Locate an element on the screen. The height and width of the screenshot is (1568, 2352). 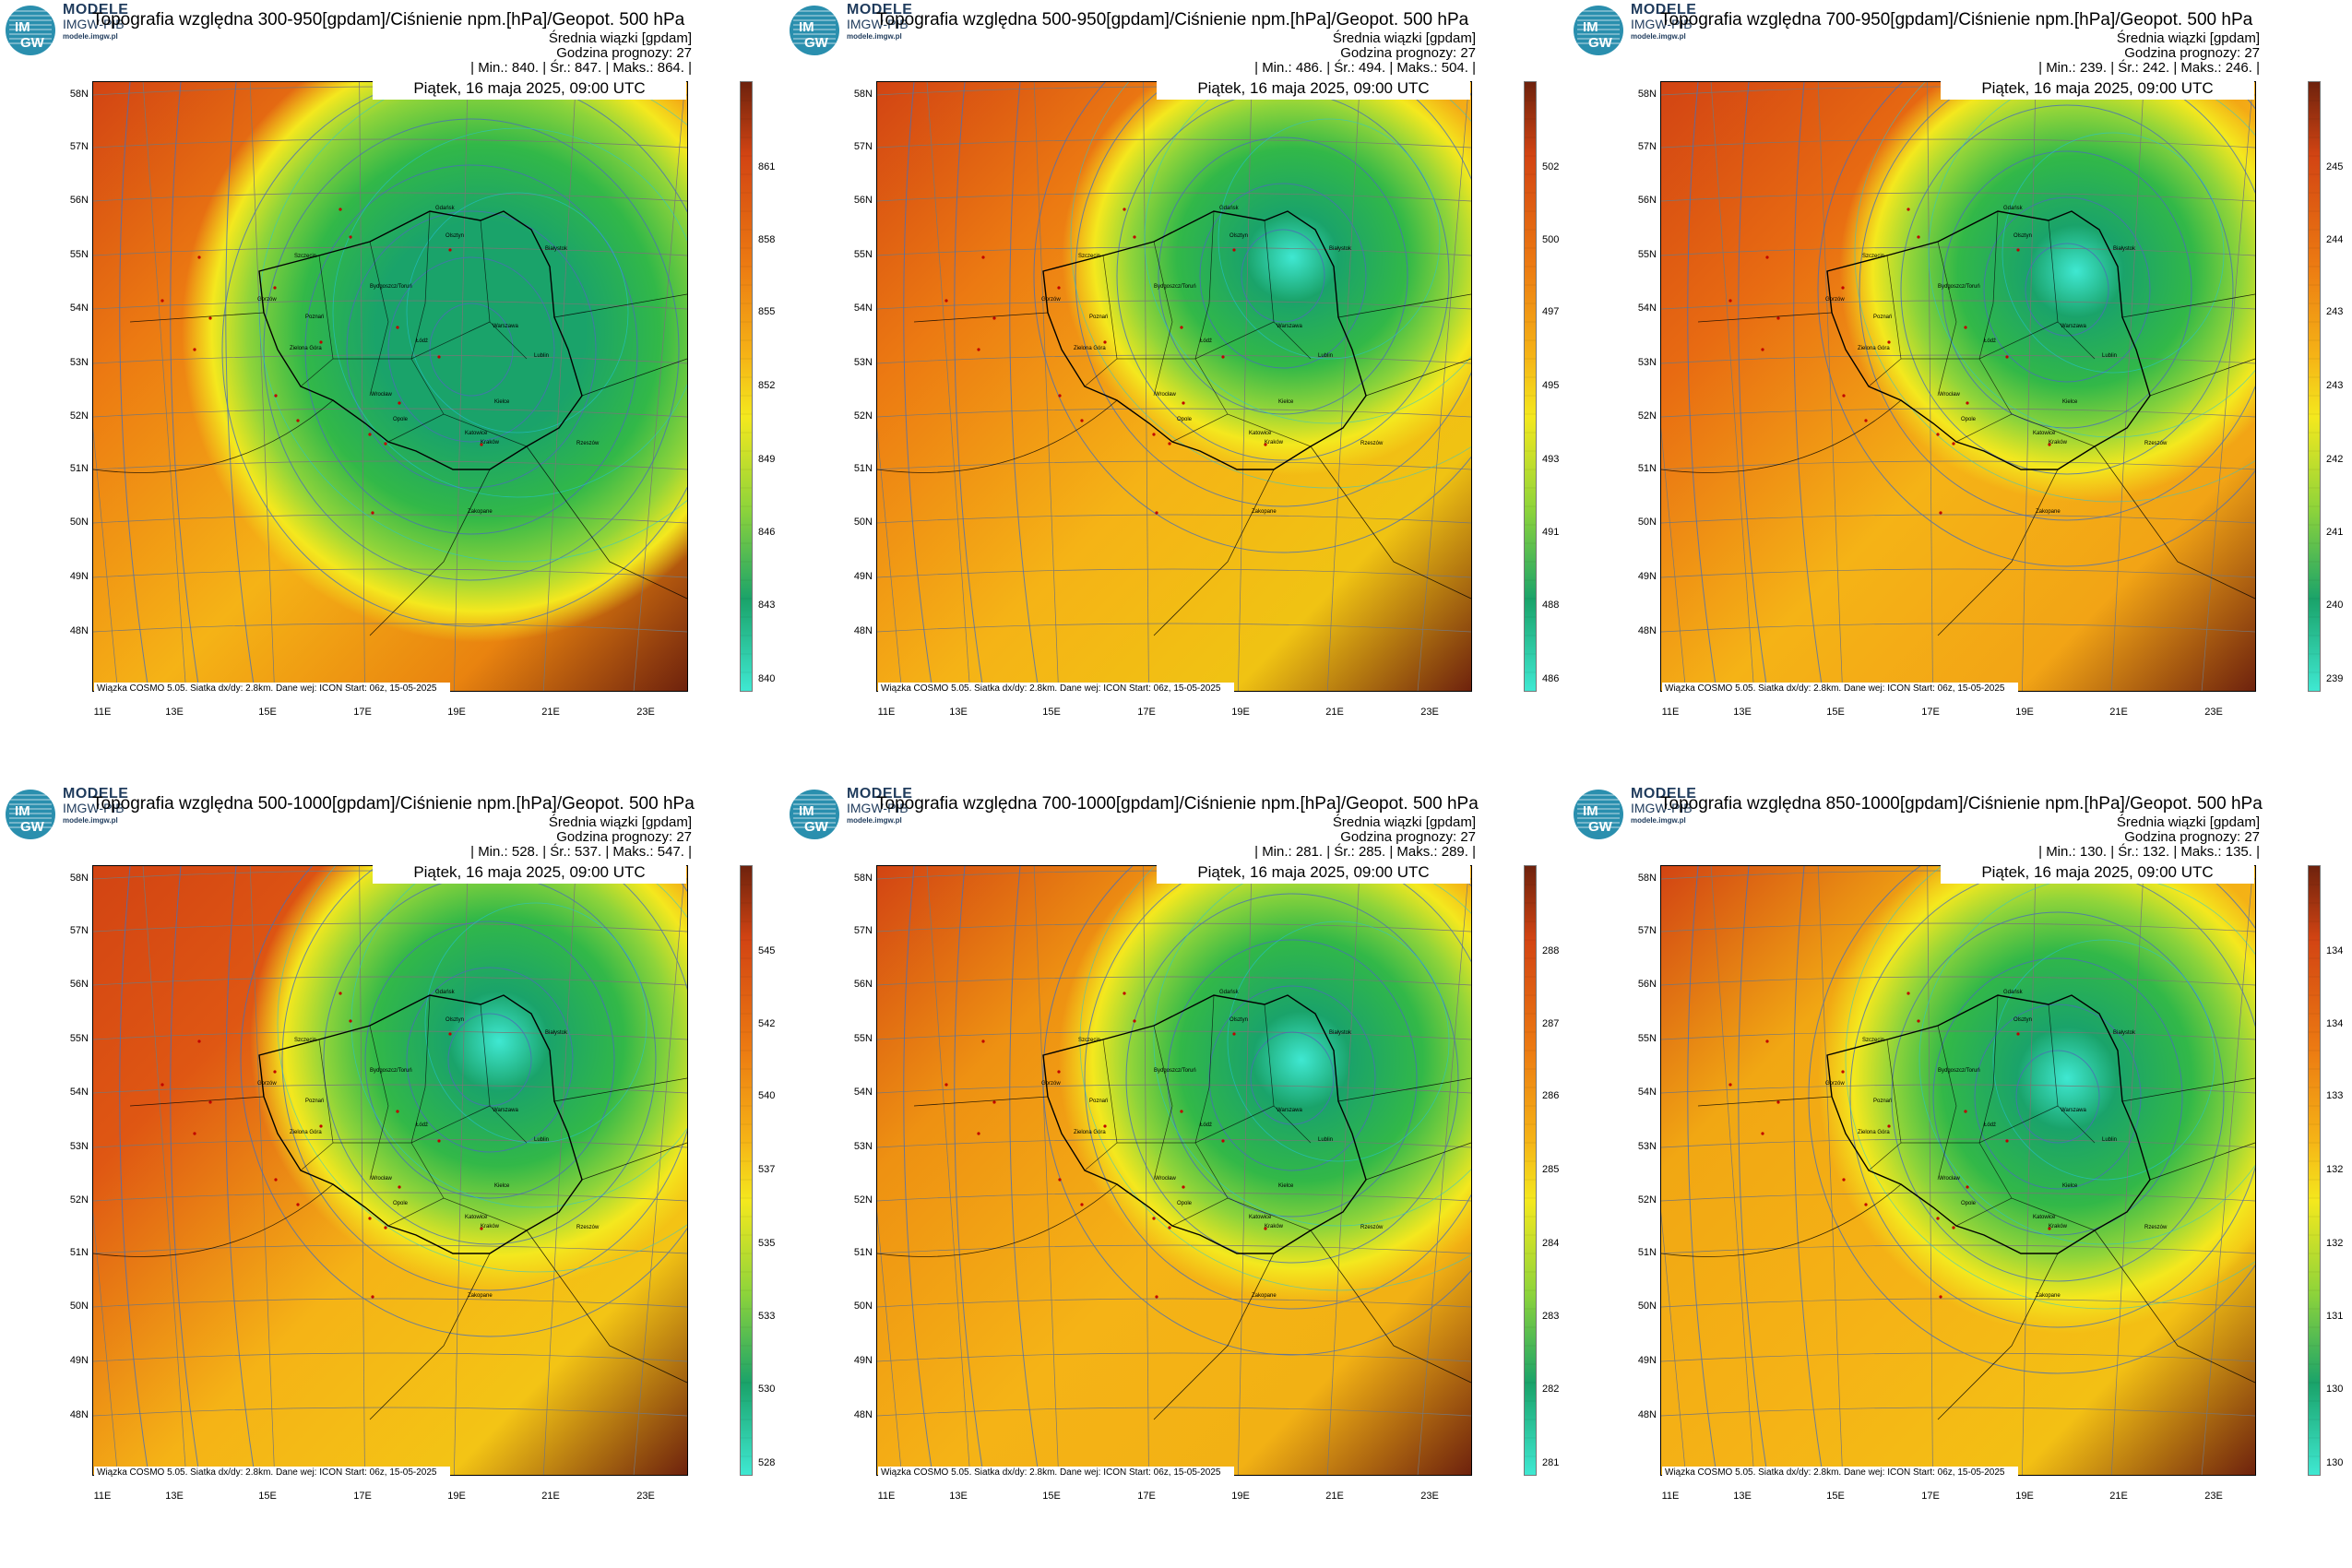
poland-border is located at coordinates (1204, 340).